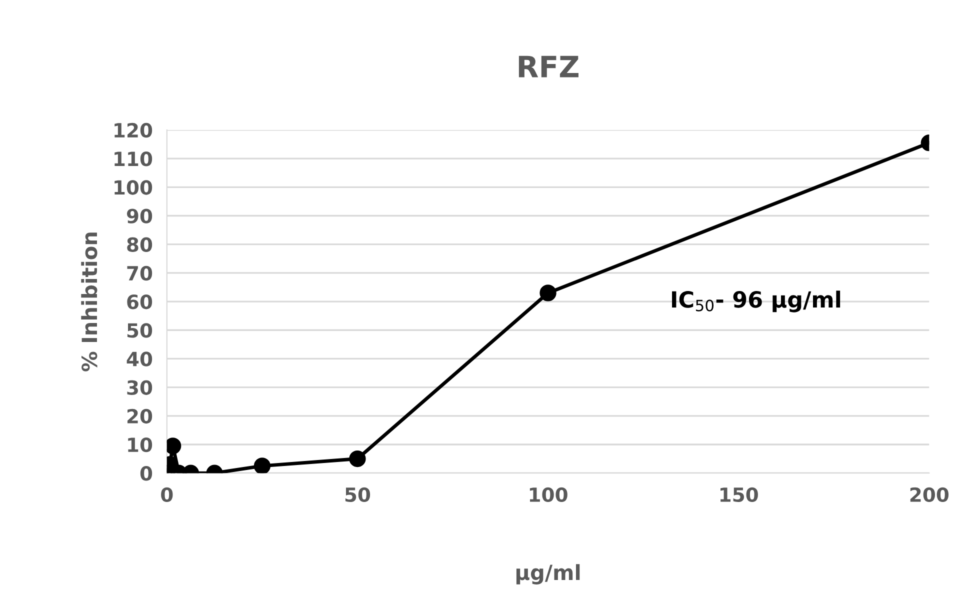 The image size is (976, 616). What do you see at coordinates (167, 494) in the screenshot?
I see `x-tick-label: 0` at bounding box center [167, 494].